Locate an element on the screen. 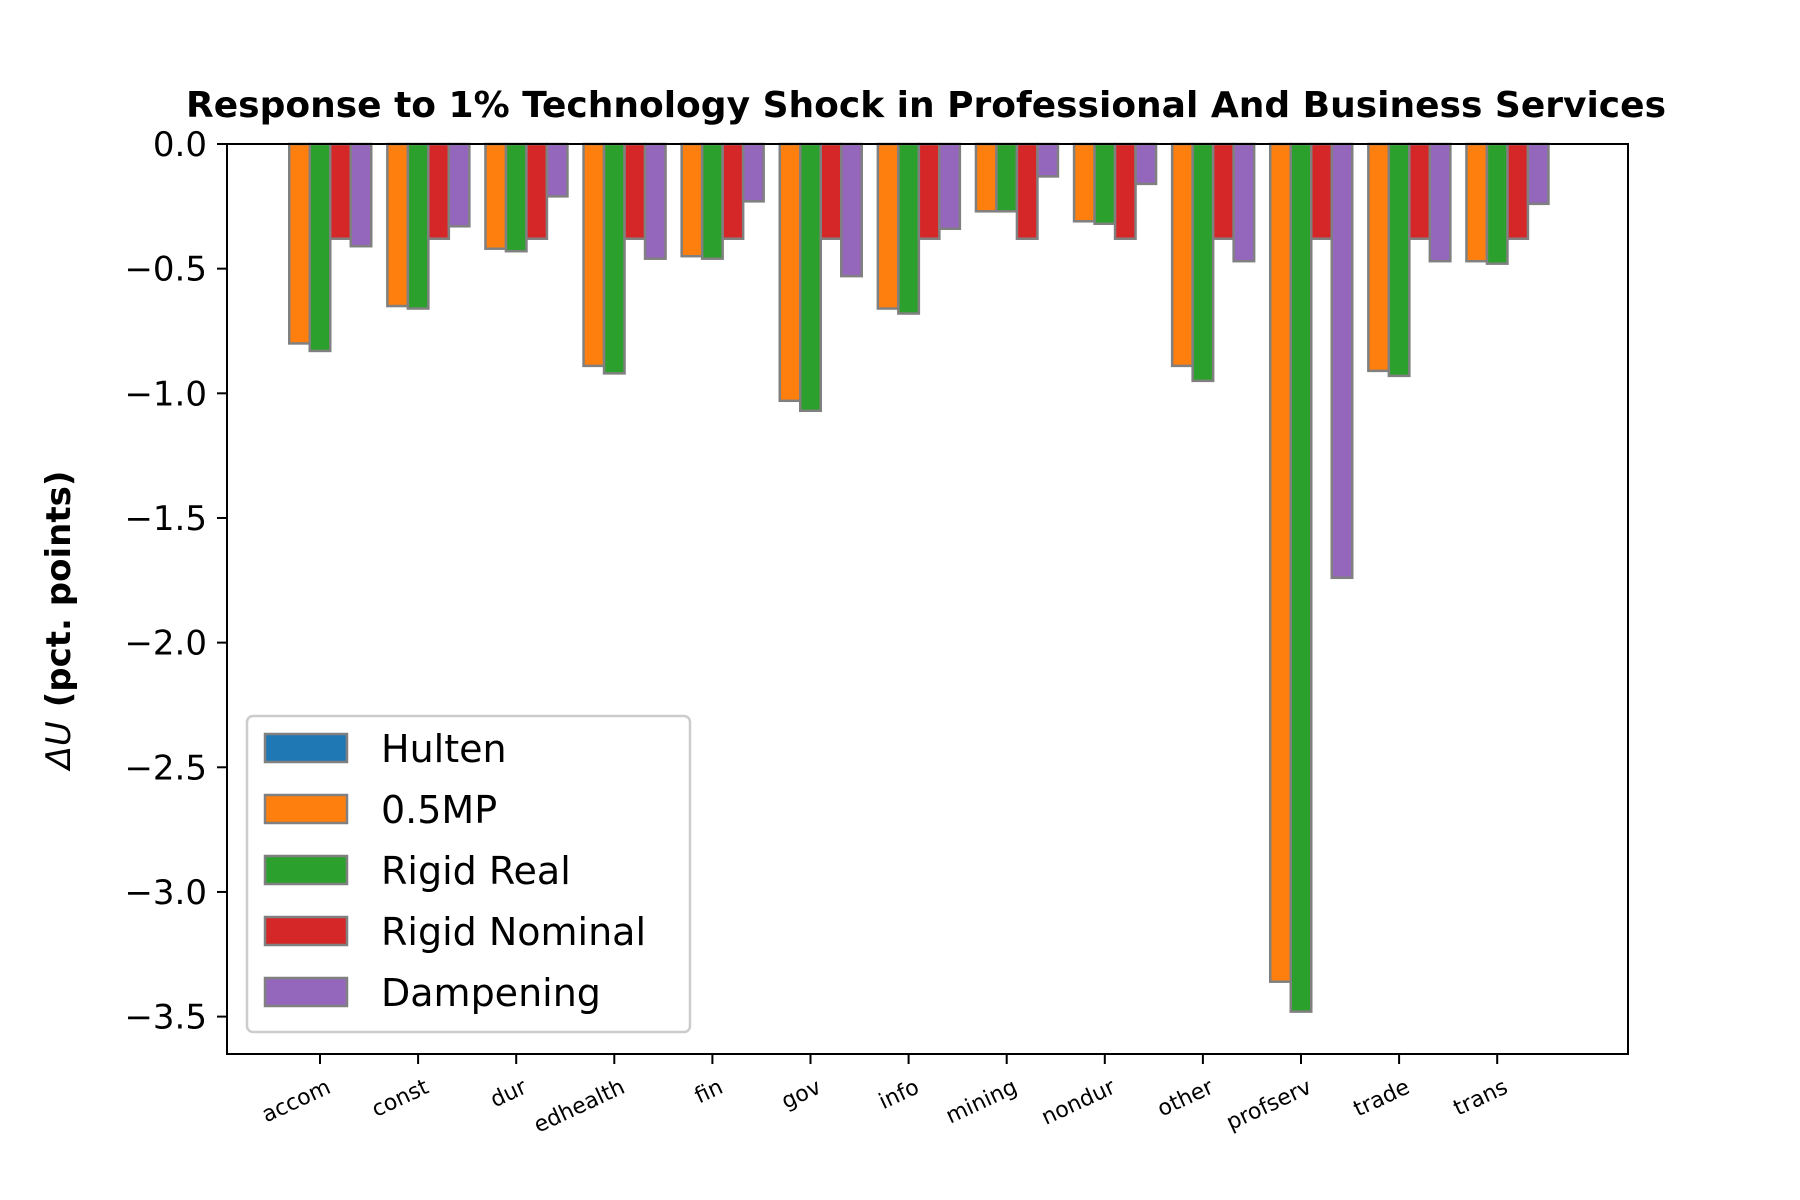 This screenshot has width=1800, height=1200. bar-trans-rigid-real is located at coordinates (1497, 203).